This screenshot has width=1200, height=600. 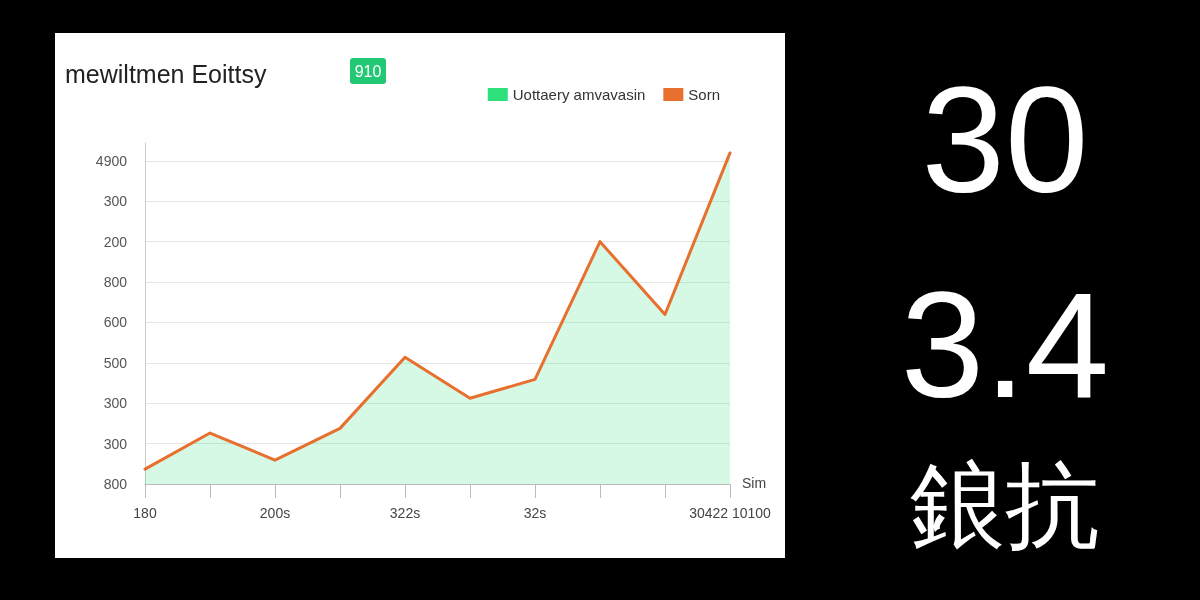 I want to click on text: 30, so click(x=1005, y=140).